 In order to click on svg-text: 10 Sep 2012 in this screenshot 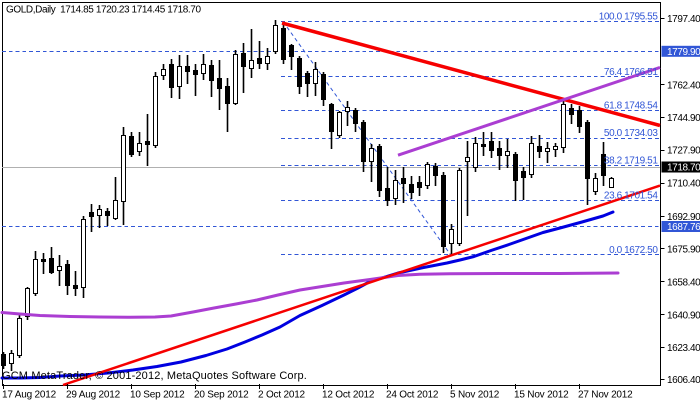, I will do `click(157, 395)`.